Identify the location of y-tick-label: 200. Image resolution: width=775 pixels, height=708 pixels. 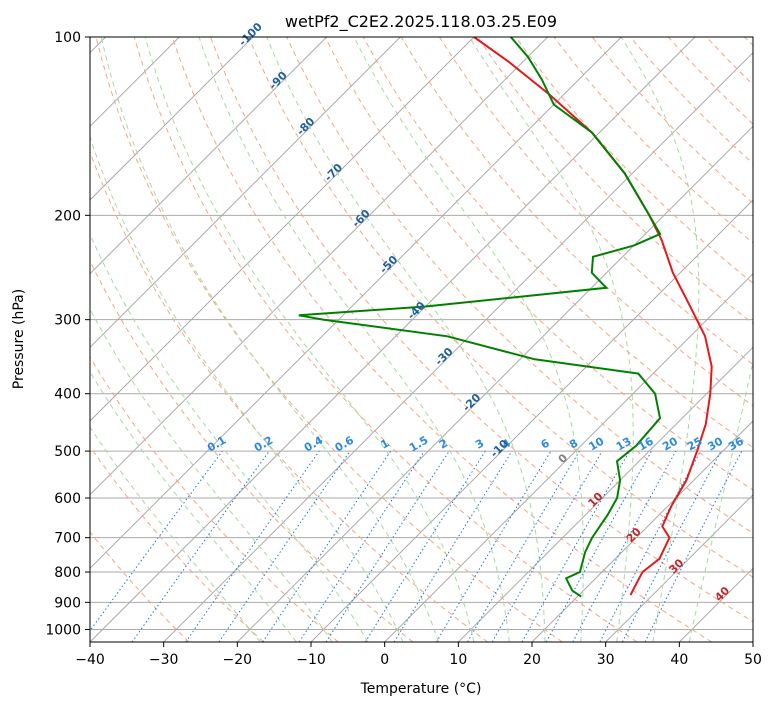
(67, 216).